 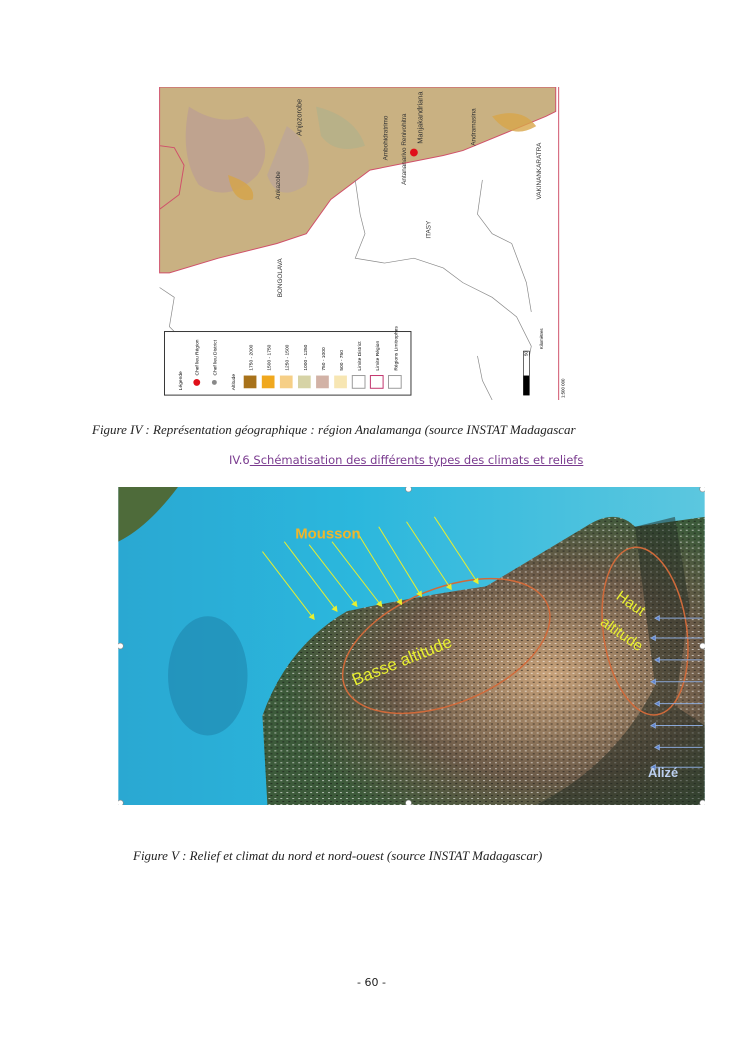 What do you see at coordinates (360, 356) in the screenshot?
I see `legend-label: Limite District` at bounding box center [360, 356].